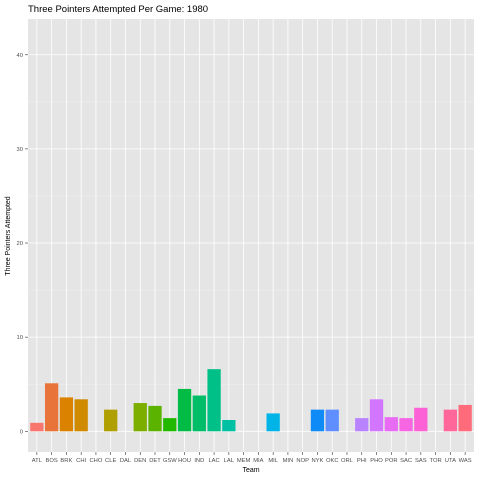  I want to click on x-tick-label: GSW, so click(170, 461).